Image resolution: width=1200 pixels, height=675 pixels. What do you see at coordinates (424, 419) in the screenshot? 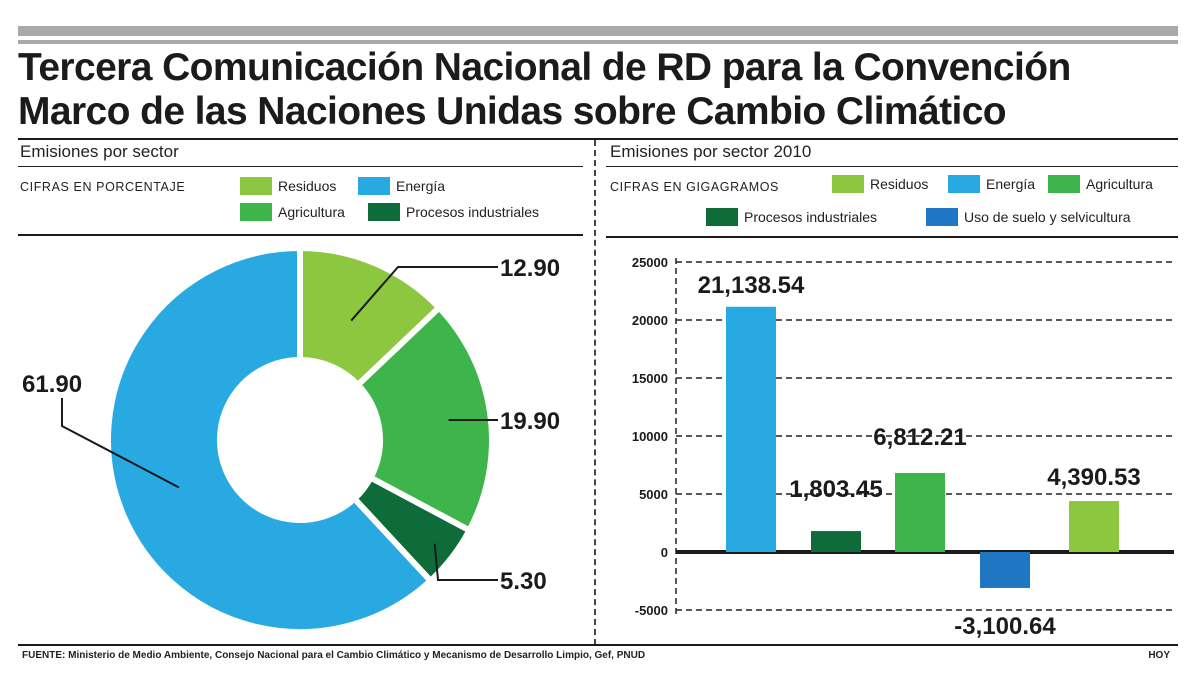
I see `donut-slice-agricultura` at bounding box center [424, 419].